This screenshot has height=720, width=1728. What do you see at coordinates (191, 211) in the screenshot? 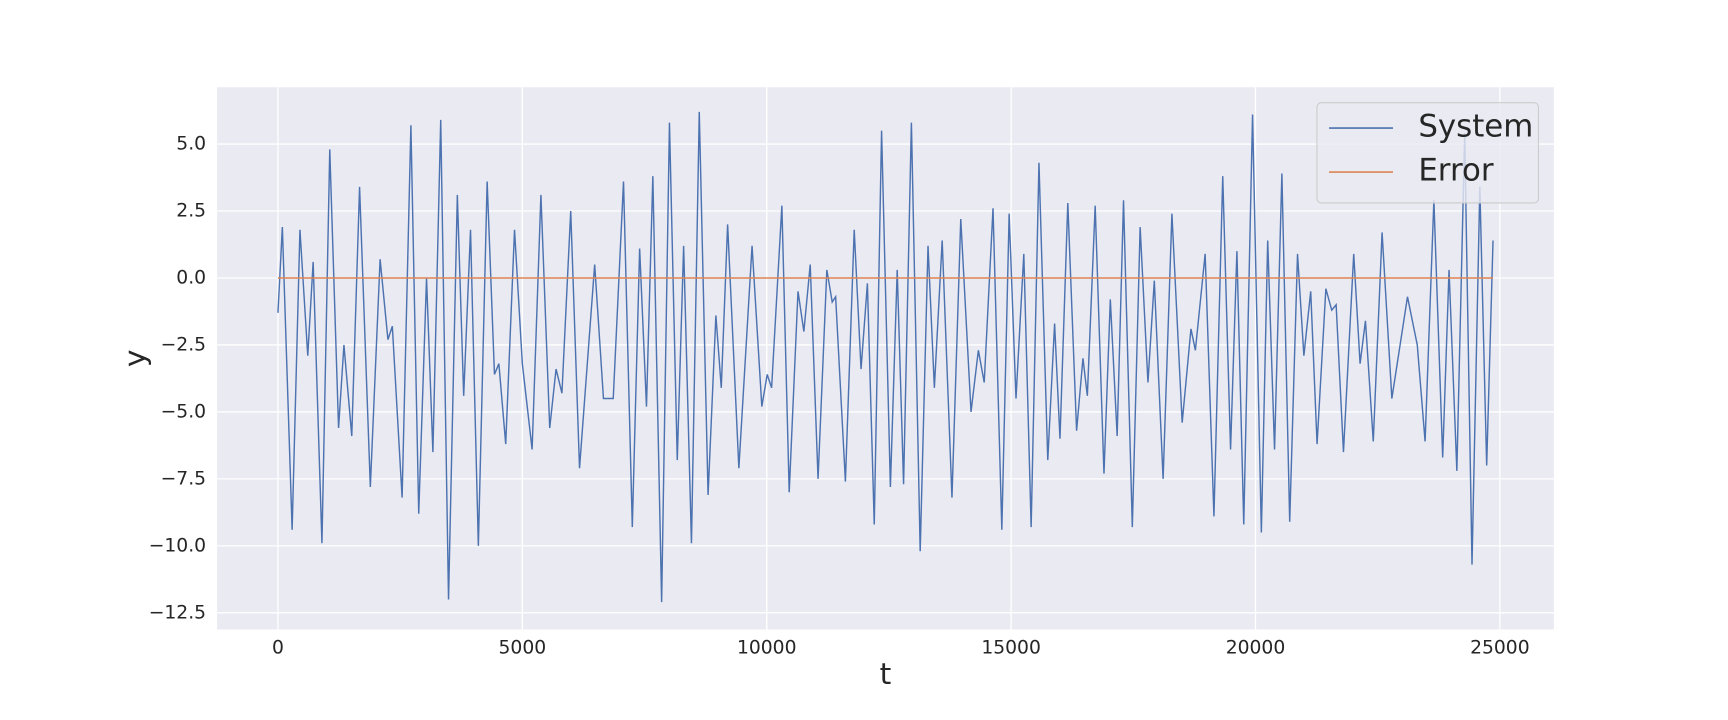
I see `y-tick-label: 2.5` at bounding box center [191, 211].